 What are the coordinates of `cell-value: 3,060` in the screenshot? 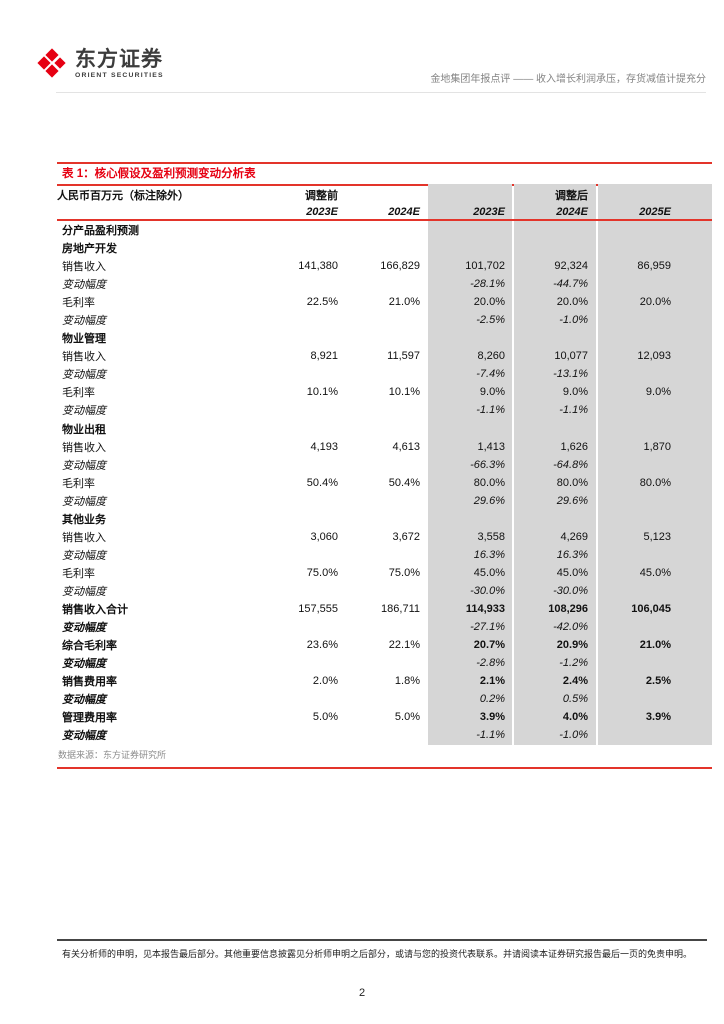 It's located at (324, 536).